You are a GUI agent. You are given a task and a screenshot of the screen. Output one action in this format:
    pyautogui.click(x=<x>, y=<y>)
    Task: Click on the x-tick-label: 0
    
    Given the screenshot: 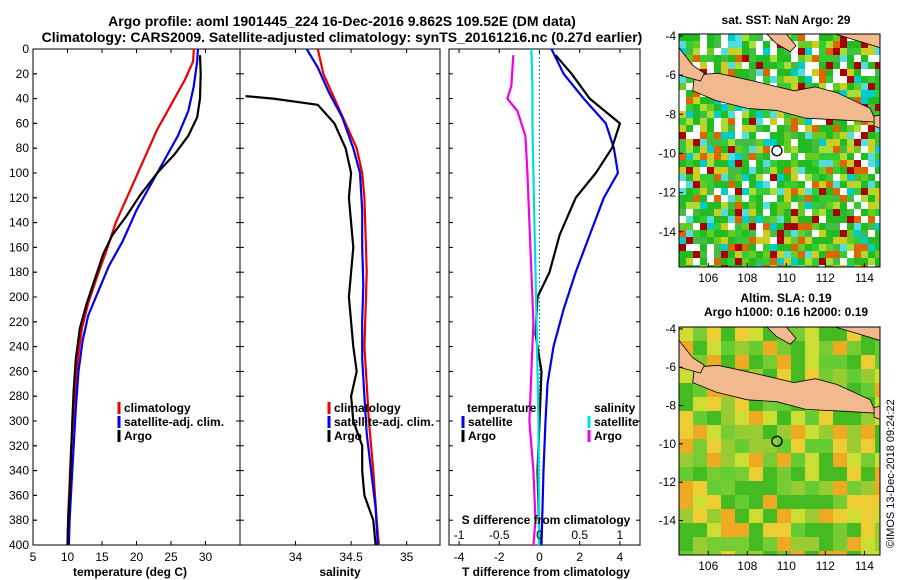 What is the action you would take?
    pyautogui.click(x=539, y=557)
    